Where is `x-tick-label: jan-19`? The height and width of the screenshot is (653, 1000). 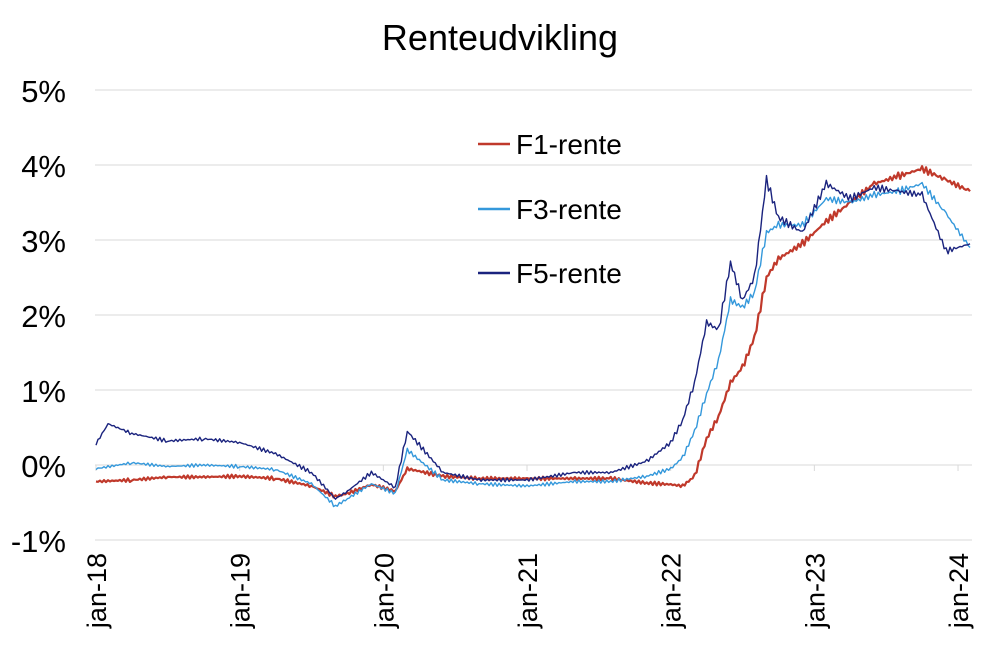
x-tick-label: jan-19 is located at coordinates (241, 591).